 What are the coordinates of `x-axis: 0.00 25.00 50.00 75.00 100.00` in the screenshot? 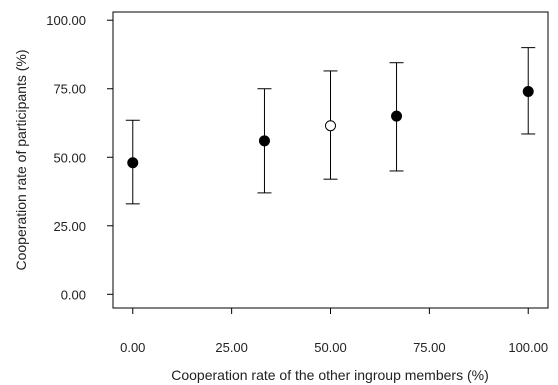 It's located at (334, 331).